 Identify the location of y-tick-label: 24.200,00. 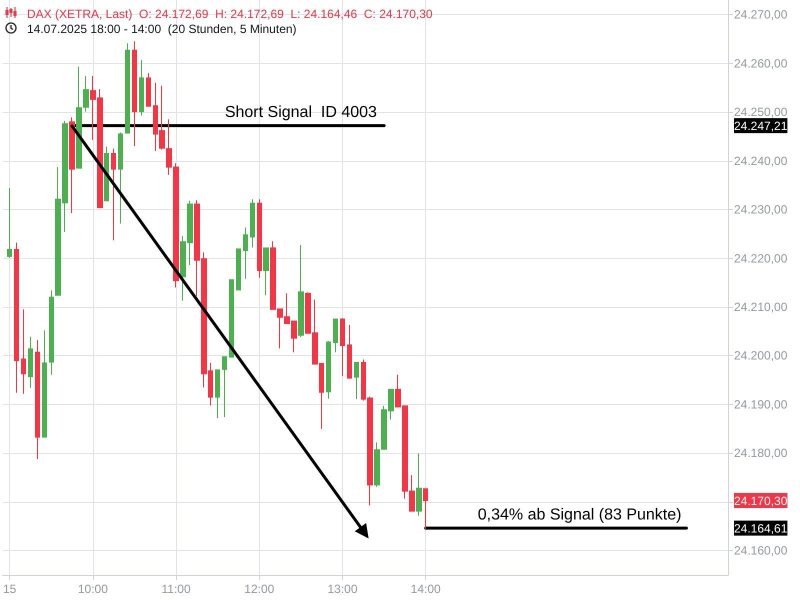
(761, 355).